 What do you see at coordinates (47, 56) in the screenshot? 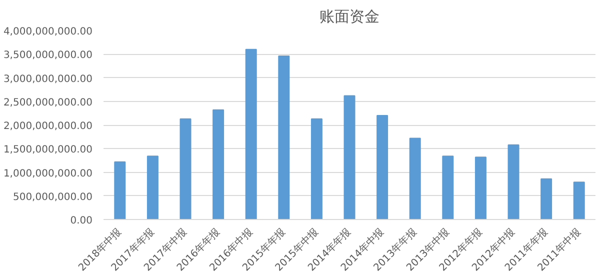
I see `y-tick-label: 3,500,000,000.00` at bounding box center [47, 56].